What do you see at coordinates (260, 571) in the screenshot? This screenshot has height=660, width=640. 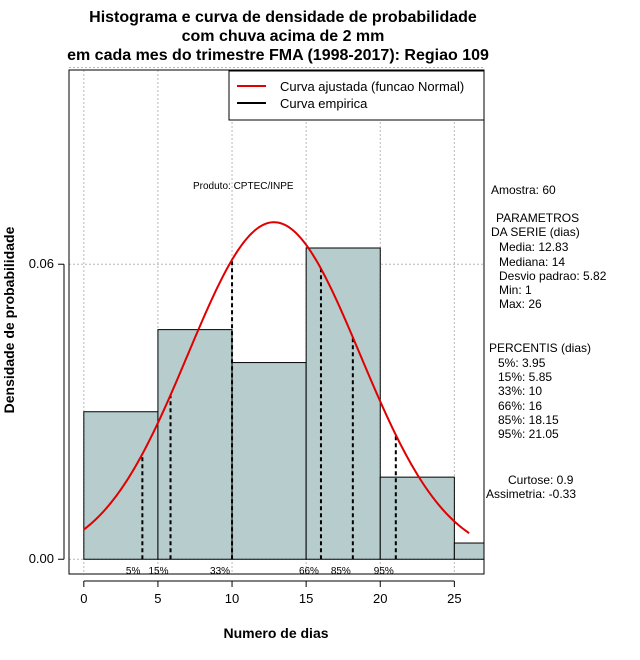 I see `percentile-labels: 5% 15% 33% 66% 85% 95%` at bounding box center [260, 571].